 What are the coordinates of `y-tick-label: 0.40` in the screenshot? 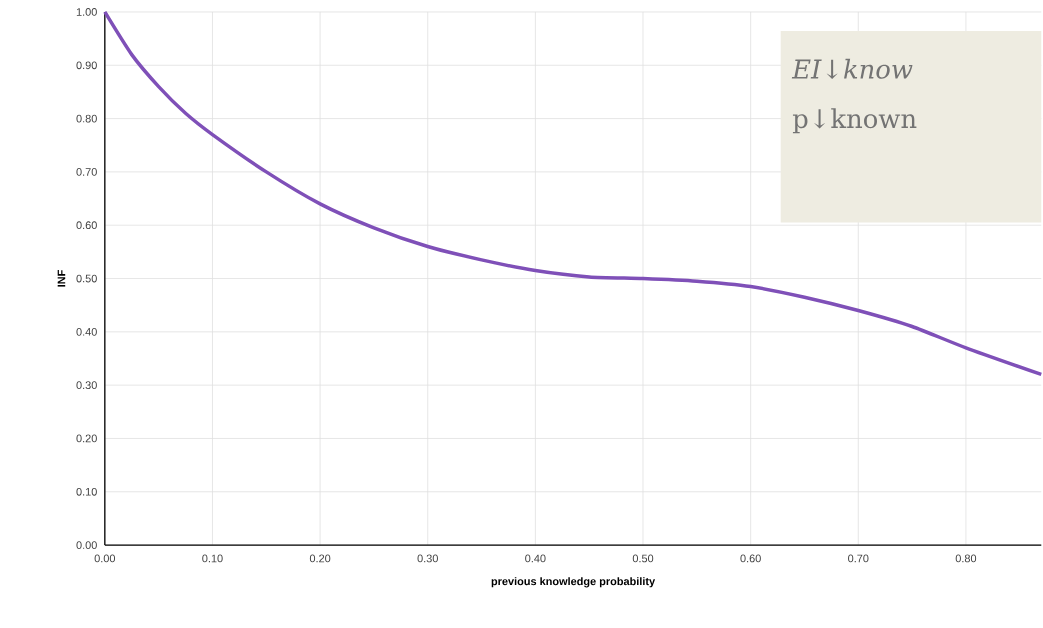 It's located at (86, 332).